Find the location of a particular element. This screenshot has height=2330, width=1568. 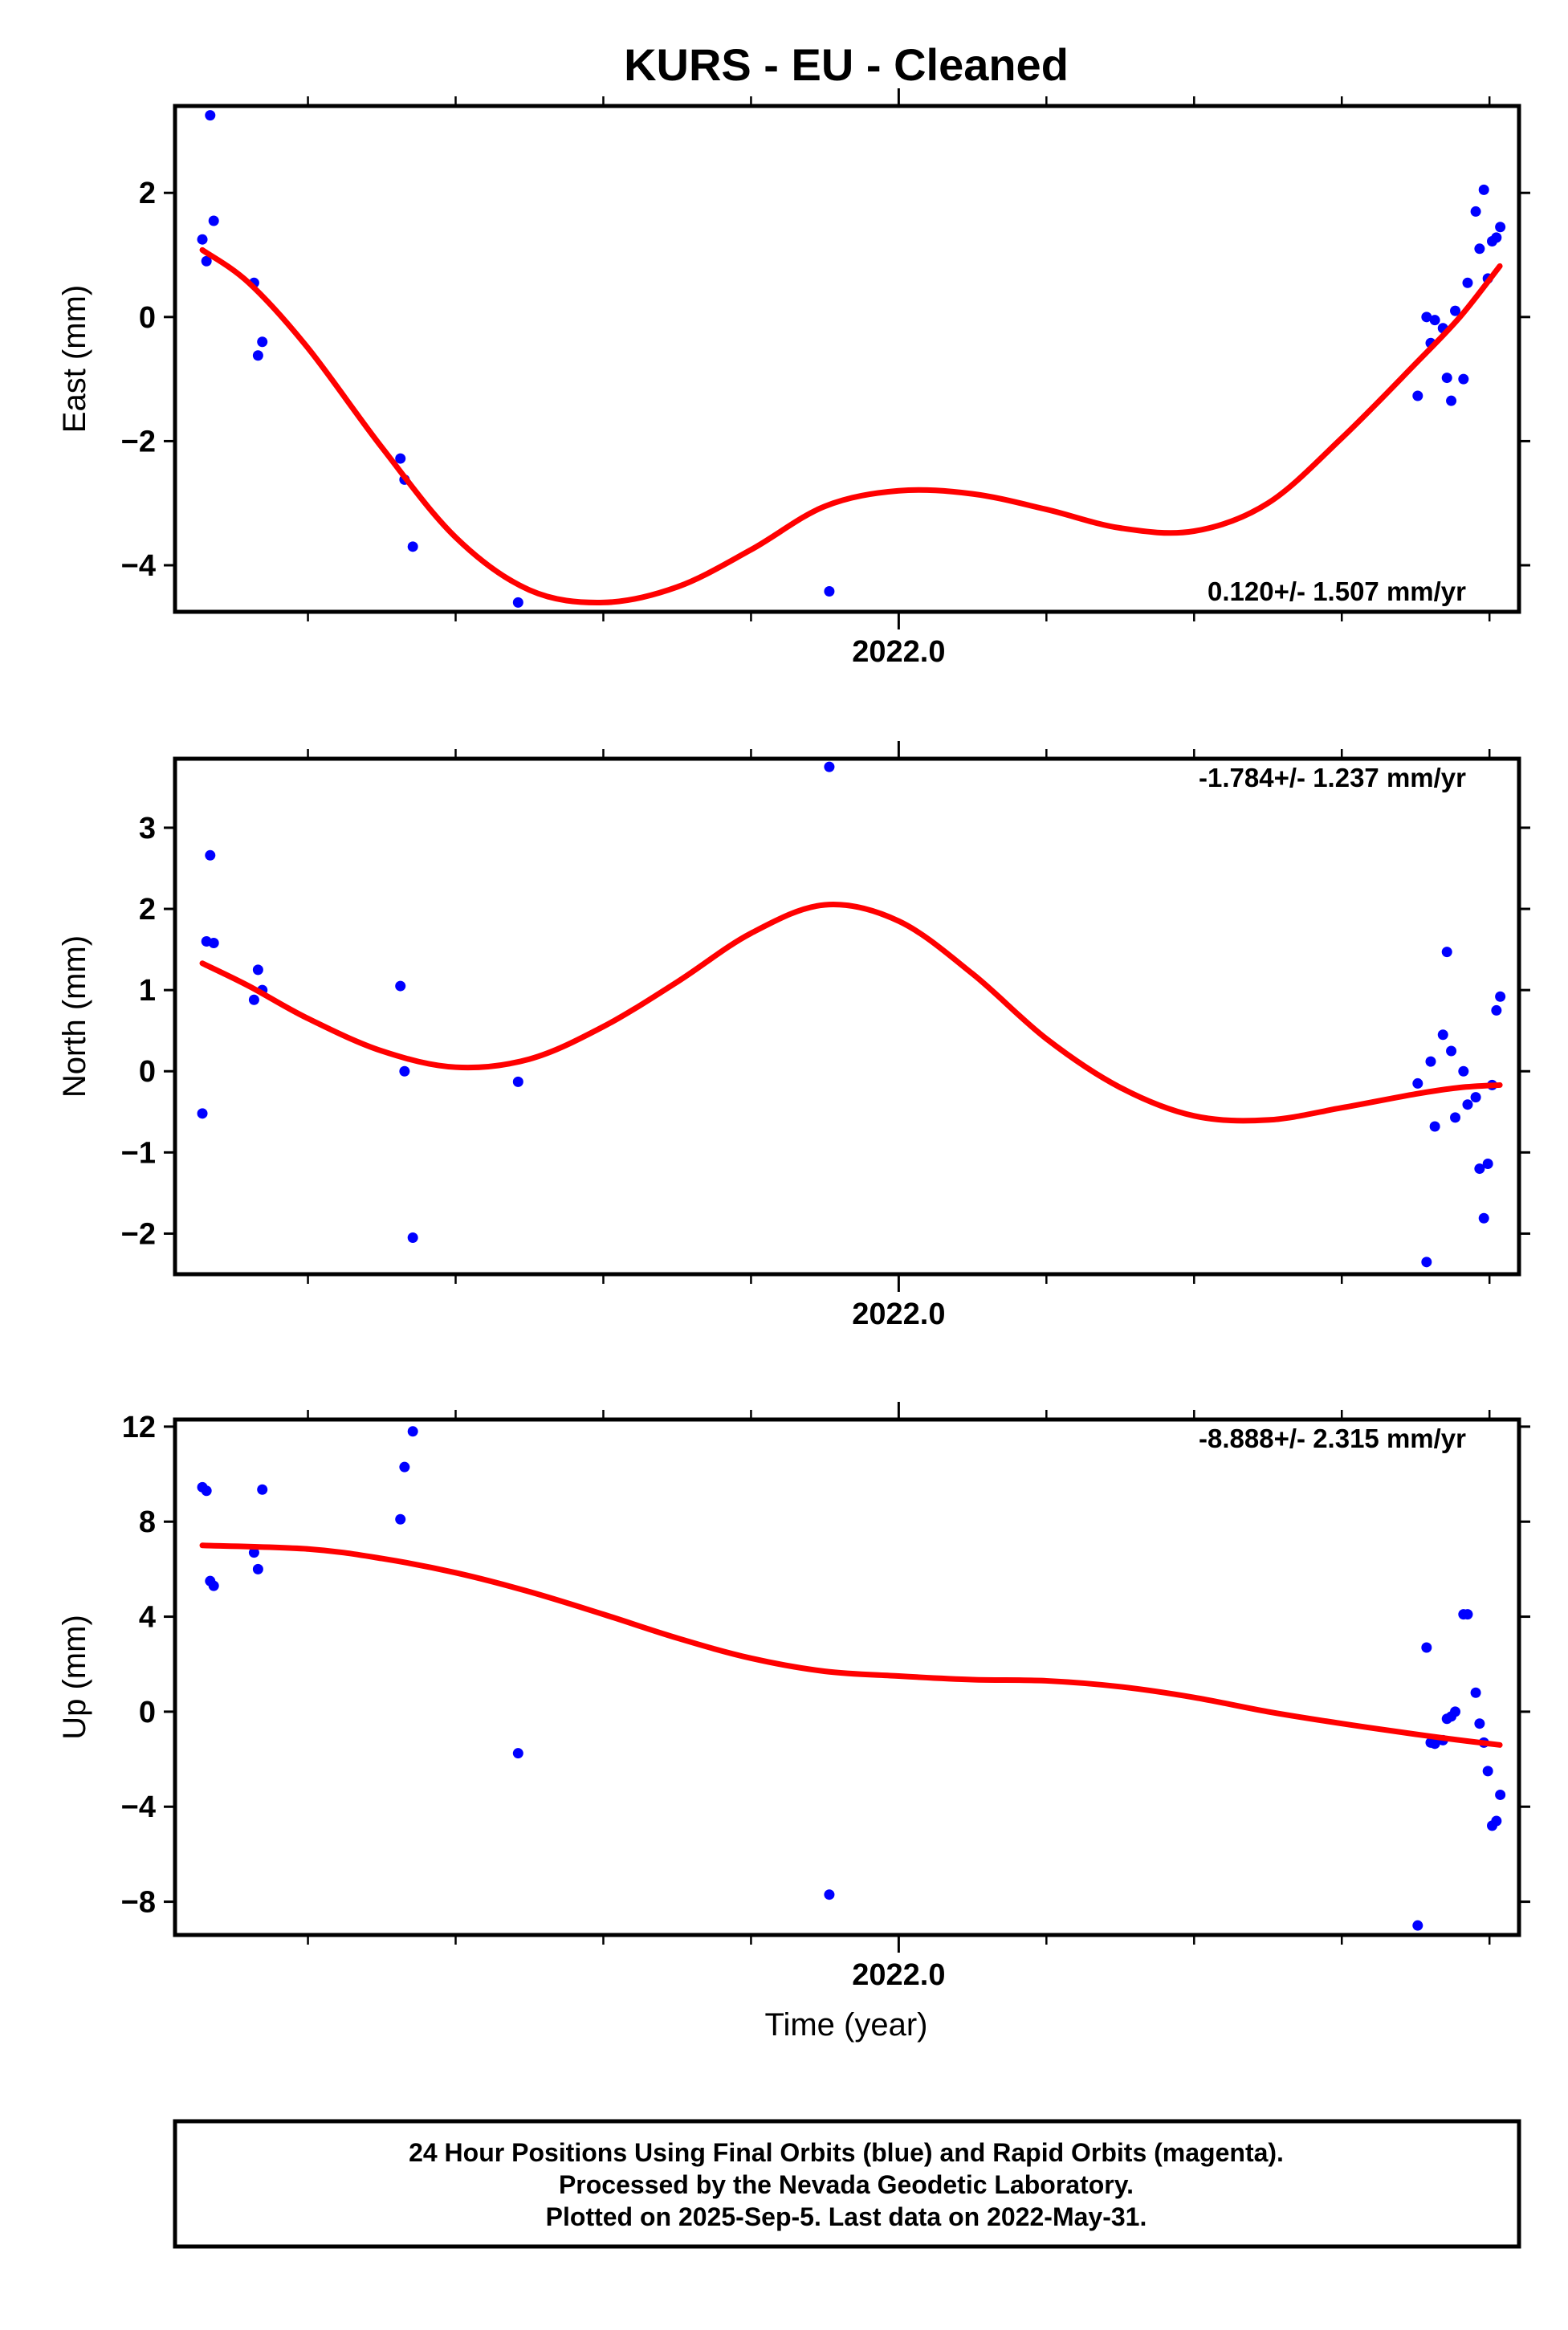

x-axis-label: Time (year) is located at coordinates (846, 2025).